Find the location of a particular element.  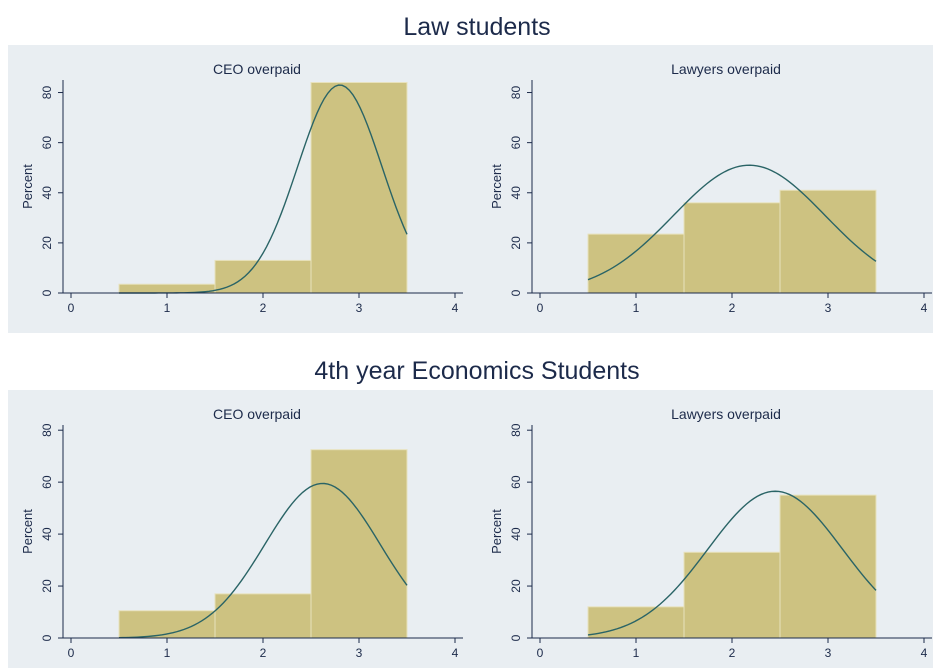

section-title-law-students: Law students is located at coordinates (477, 27).